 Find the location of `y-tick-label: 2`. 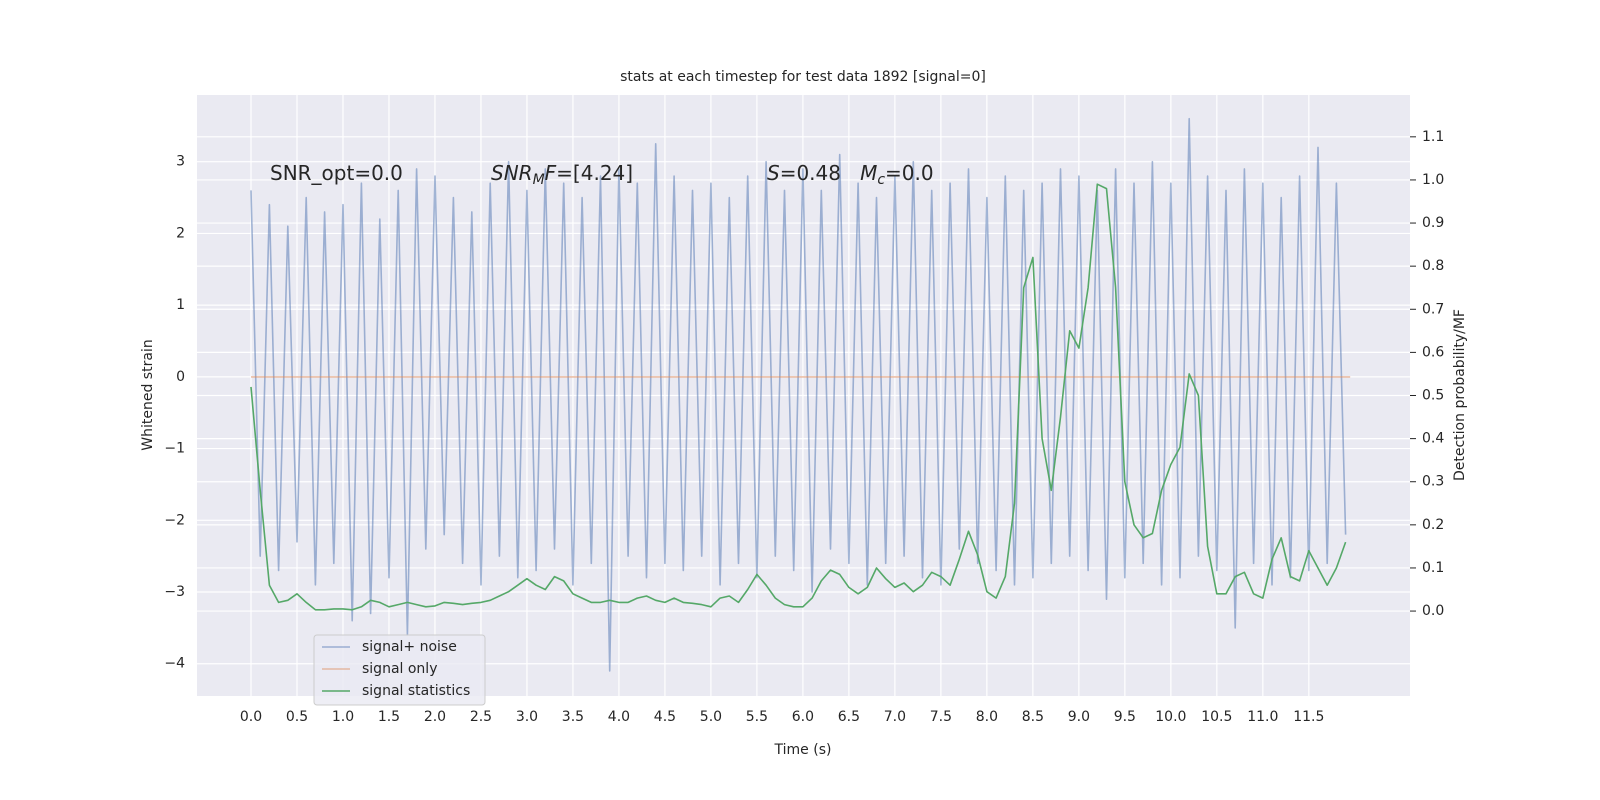

y-tick-label: 2 is located at coordinates (180, 233).